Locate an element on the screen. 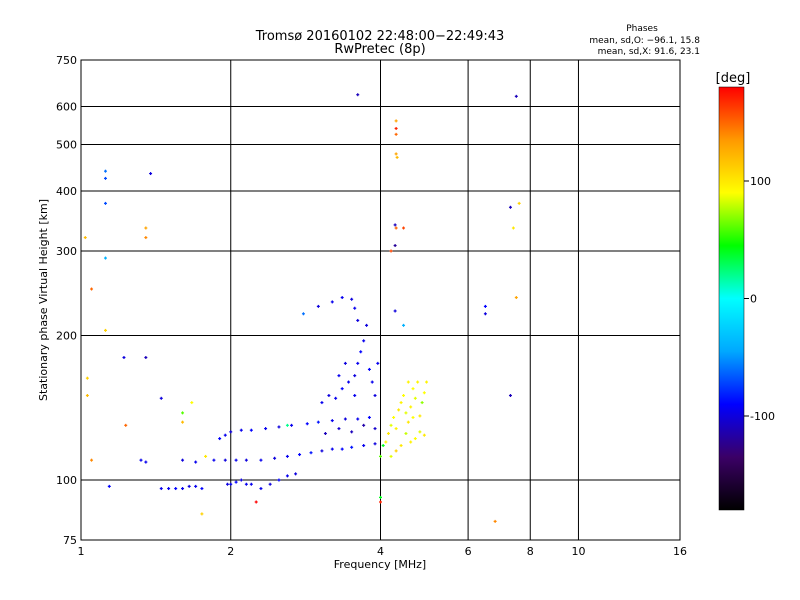 Image resolution: width=800 pixels, height=600 pixels. colorbar: [deg] 100 0 -100 is located at coordinates (745, 291).